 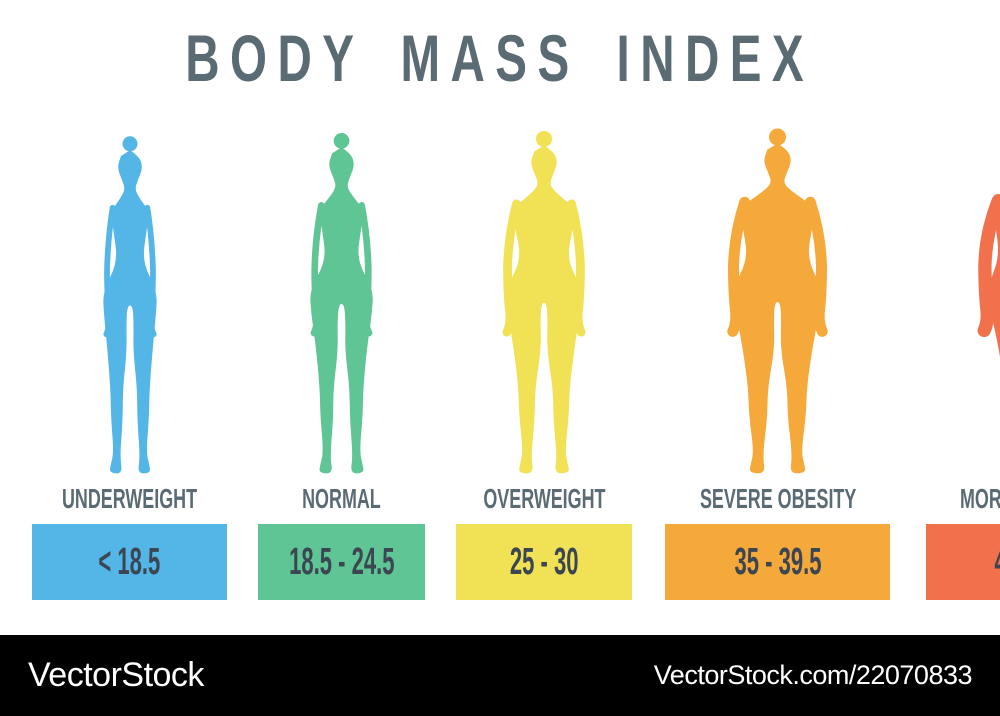 I want to click on category-label-text: SEVERE OBESITY, so click(x=777, y=498).